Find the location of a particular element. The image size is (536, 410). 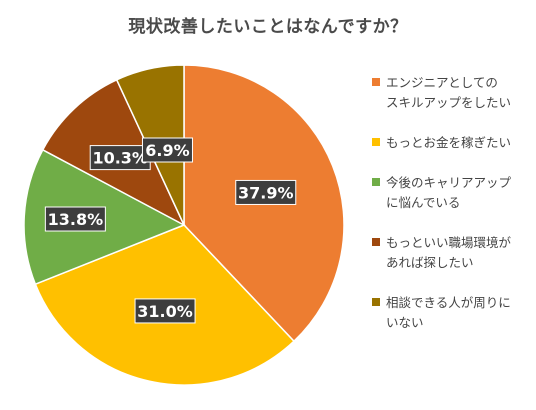

data-label-text: 6.9% is located at coordinates (167, 150).